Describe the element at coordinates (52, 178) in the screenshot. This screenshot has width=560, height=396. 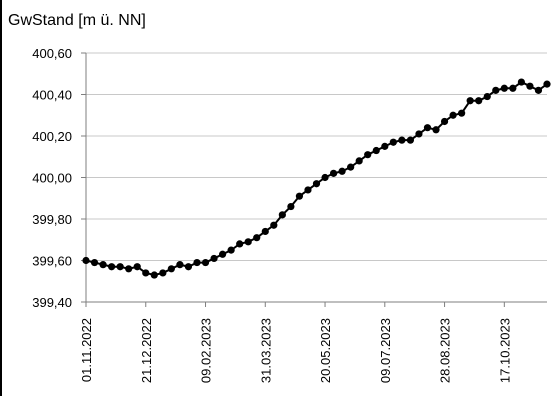
I see `y-tick-label: 400,00` at that location.